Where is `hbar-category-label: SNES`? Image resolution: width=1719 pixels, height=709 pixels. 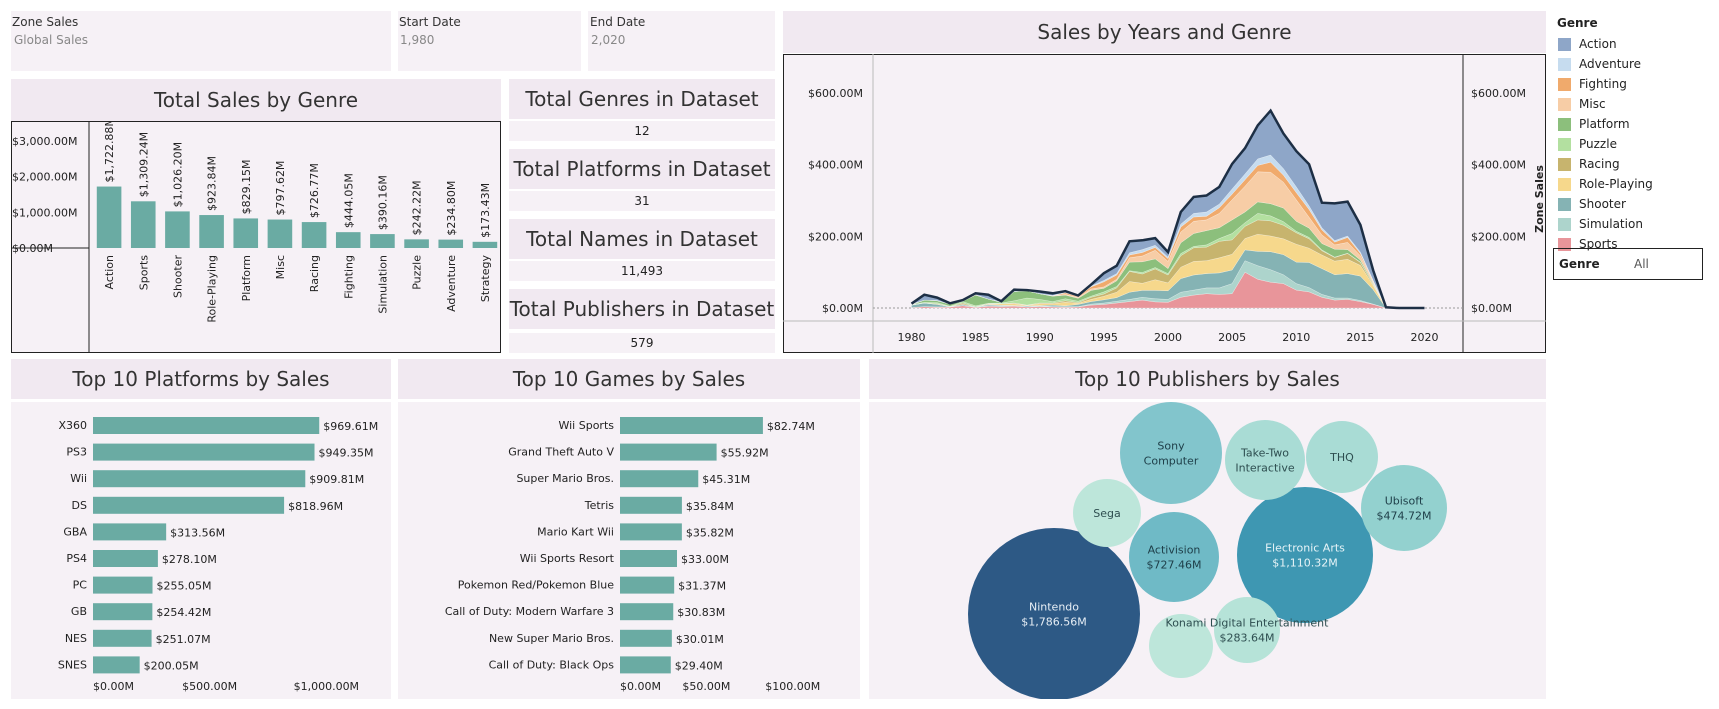 hbar-category-label: SNES is located at coordinates (72, 664).